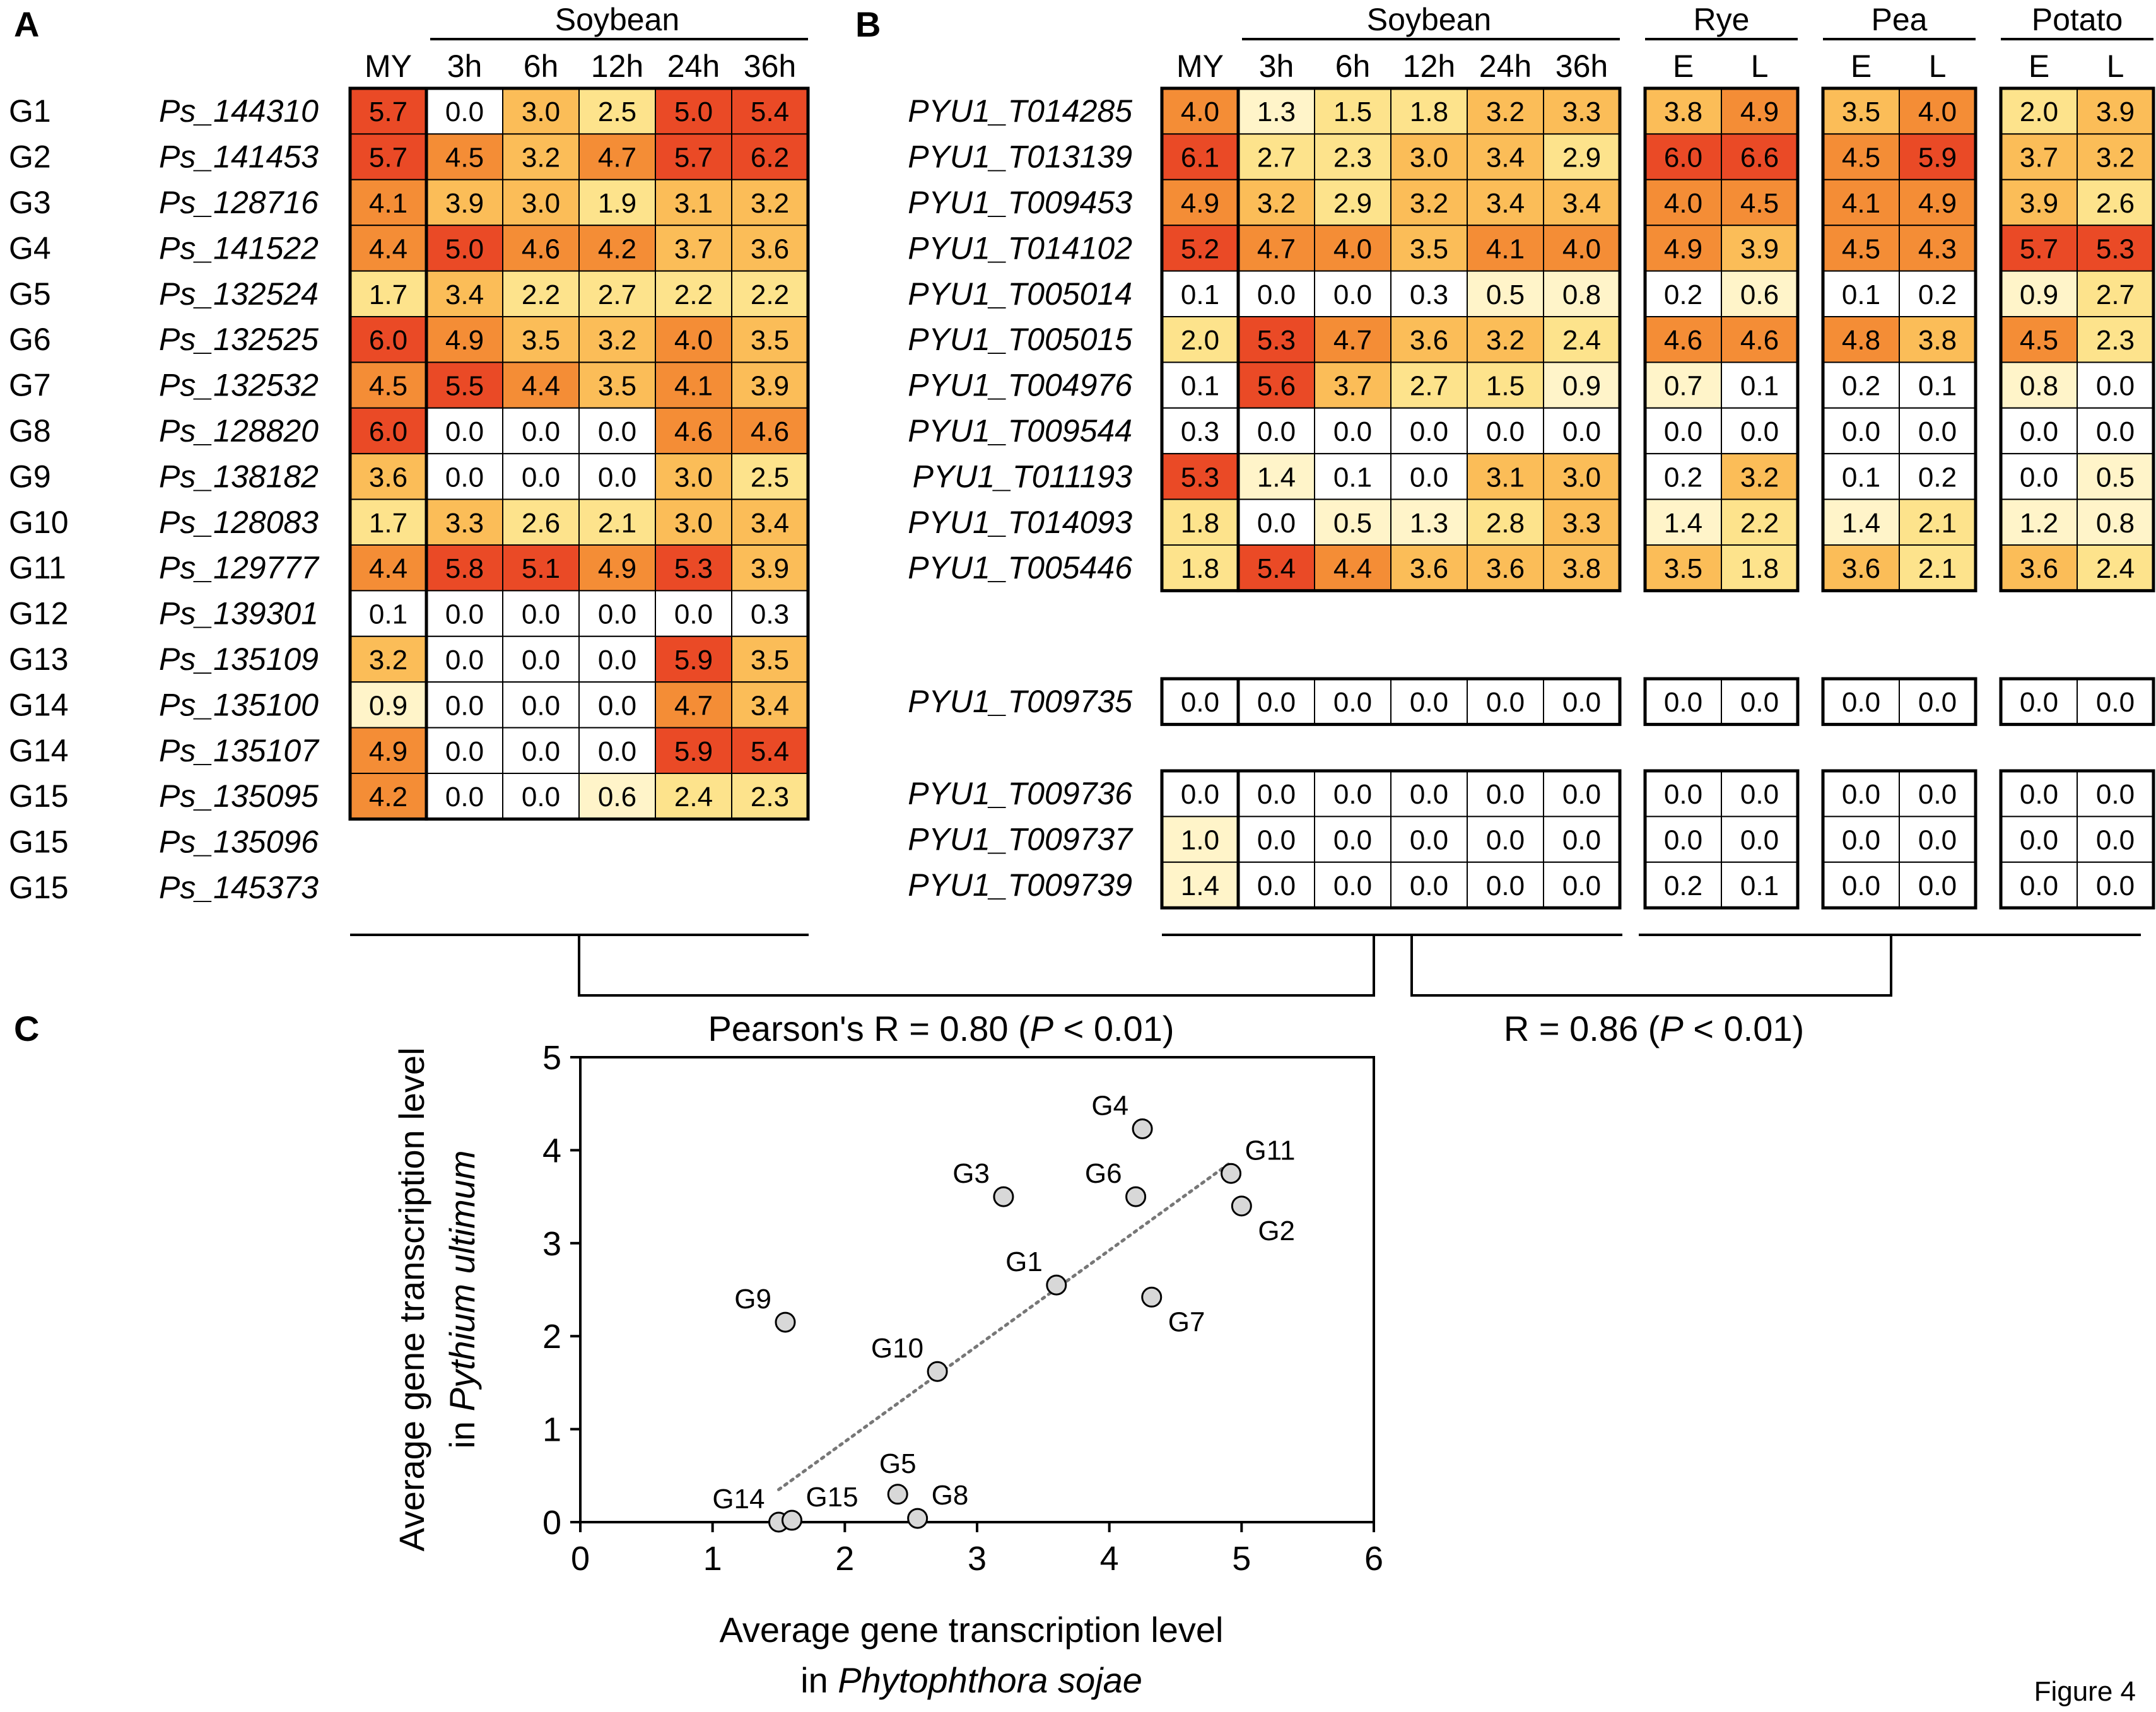 The width and height of the screenshot is (2156, 1712). I want to click on panel-b-cell-value: 2.6, so click(2115, 204).